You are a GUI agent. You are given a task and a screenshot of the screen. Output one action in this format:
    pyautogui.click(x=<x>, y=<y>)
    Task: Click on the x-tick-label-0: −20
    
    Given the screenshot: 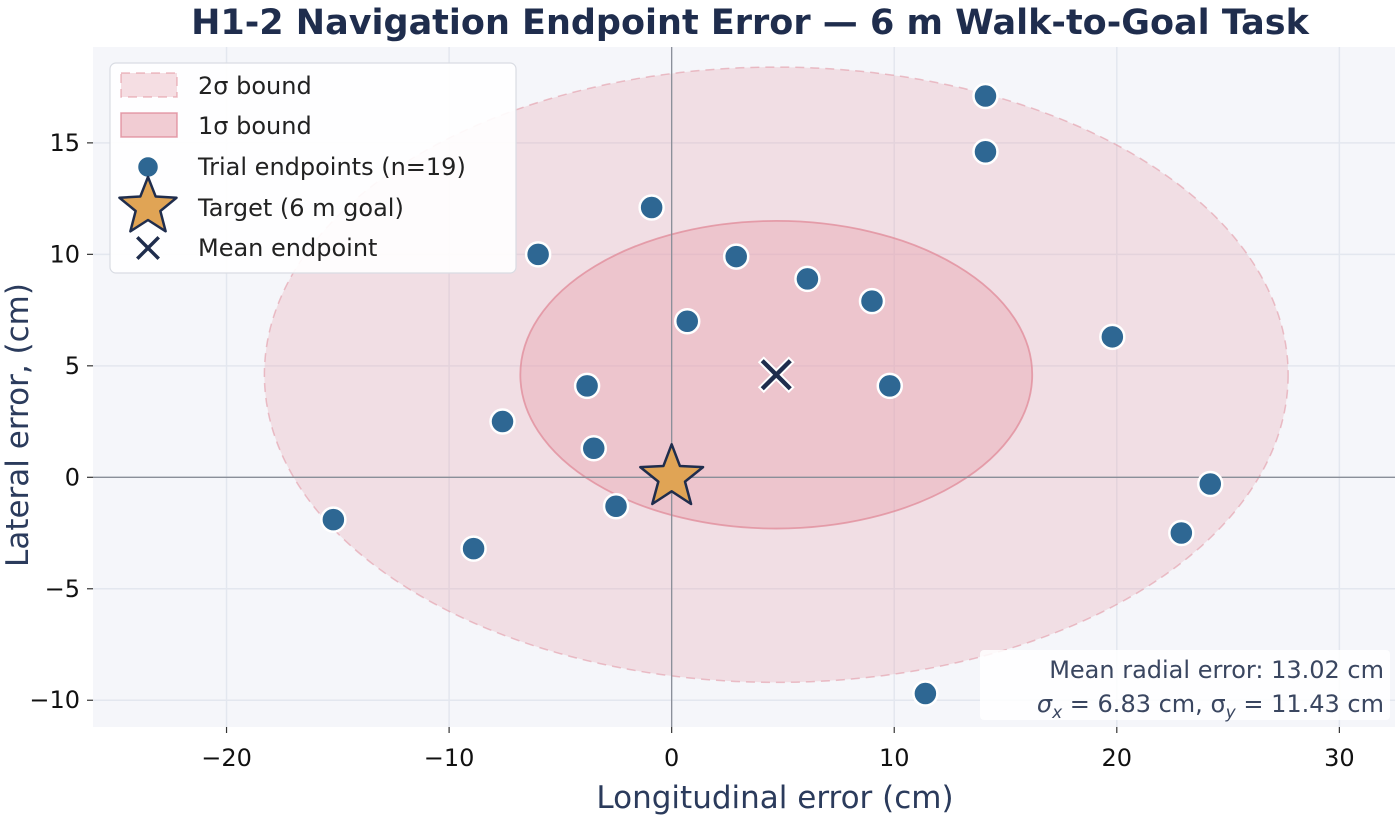 What is the action you would take?
    pyautogui.click(x=226, y=758)
    